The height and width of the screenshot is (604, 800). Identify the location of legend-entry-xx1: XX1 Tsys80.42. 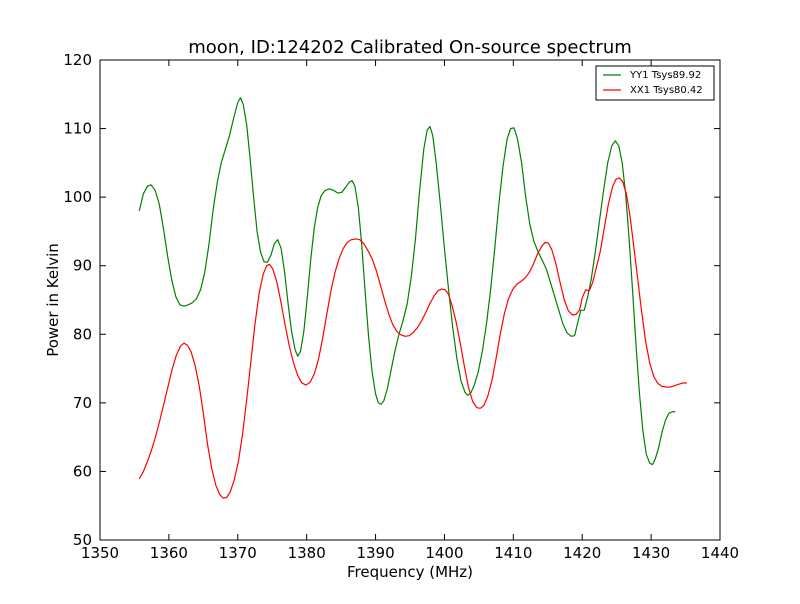
(653, 90).